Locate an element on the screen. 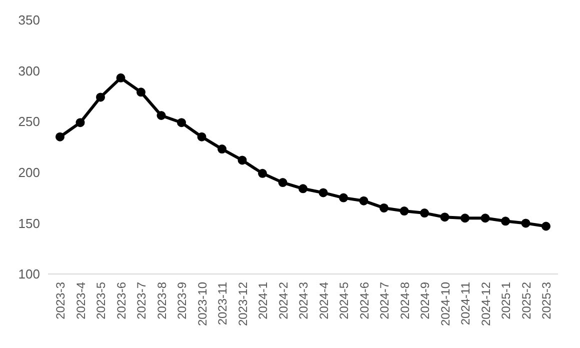  x-tick-label: 2025-3 is located at coordinates (547, 301).